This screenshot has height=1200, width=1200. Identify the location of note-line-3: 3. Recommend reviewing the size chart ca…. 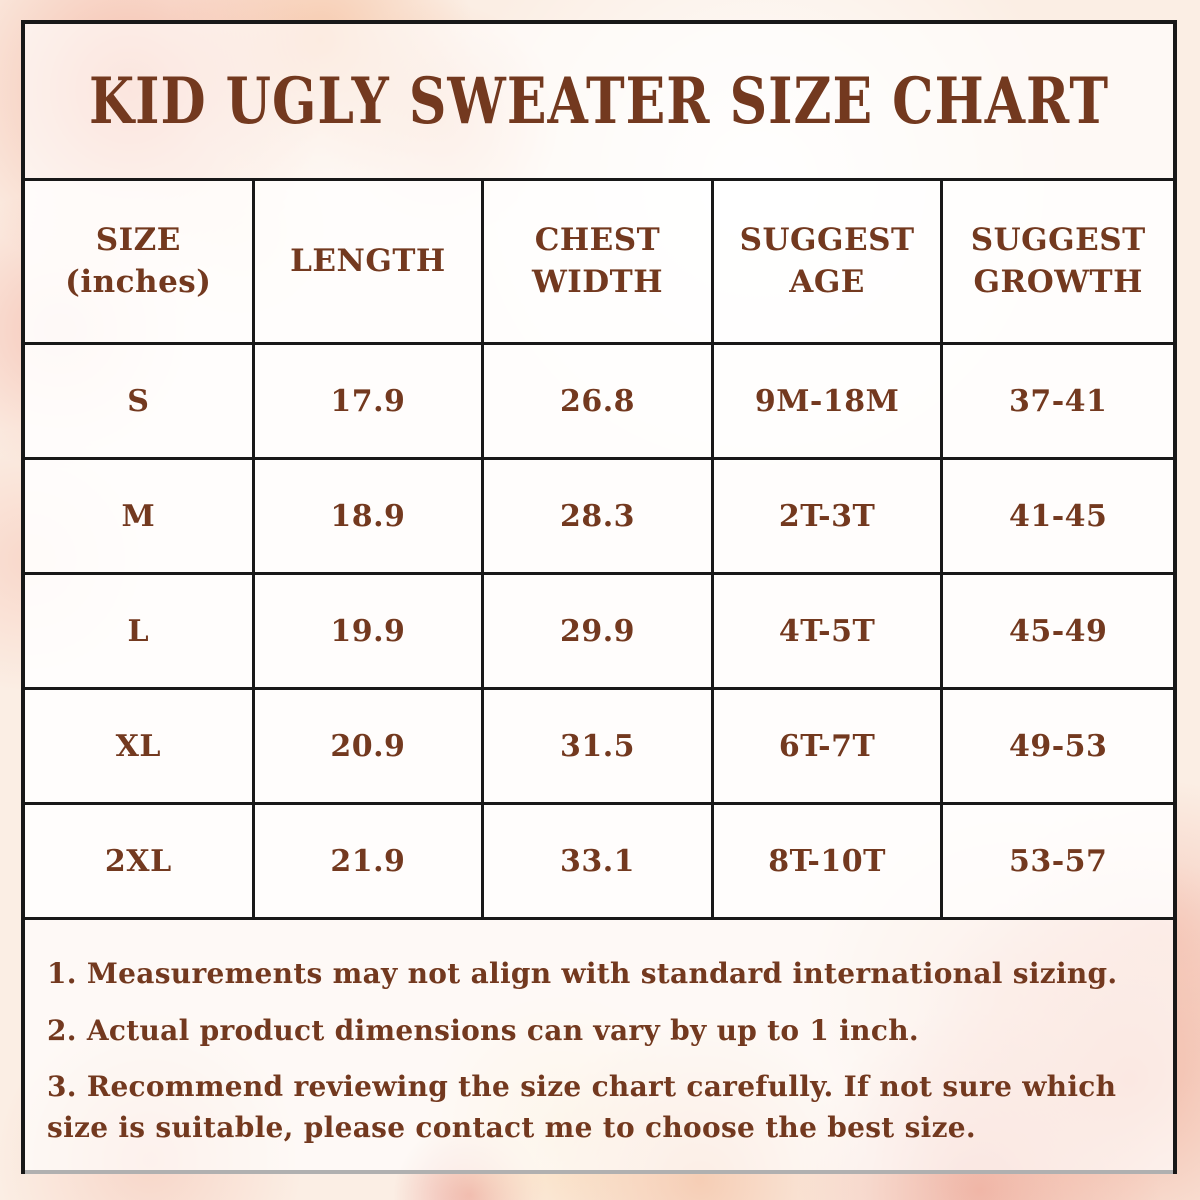
(582, 1107).